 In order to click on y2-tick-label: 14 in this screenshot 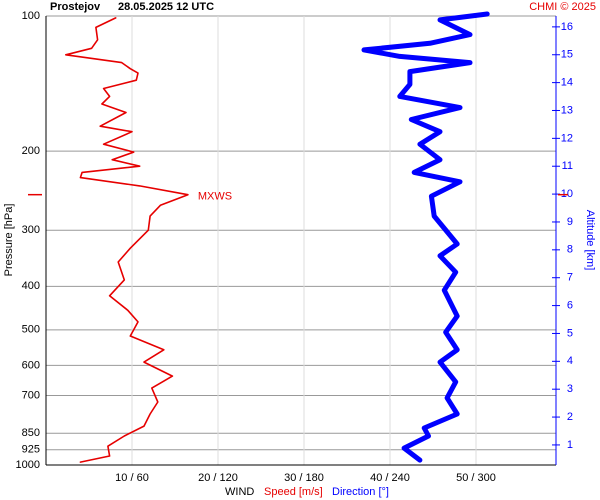, I will do `click(567, 83)`.